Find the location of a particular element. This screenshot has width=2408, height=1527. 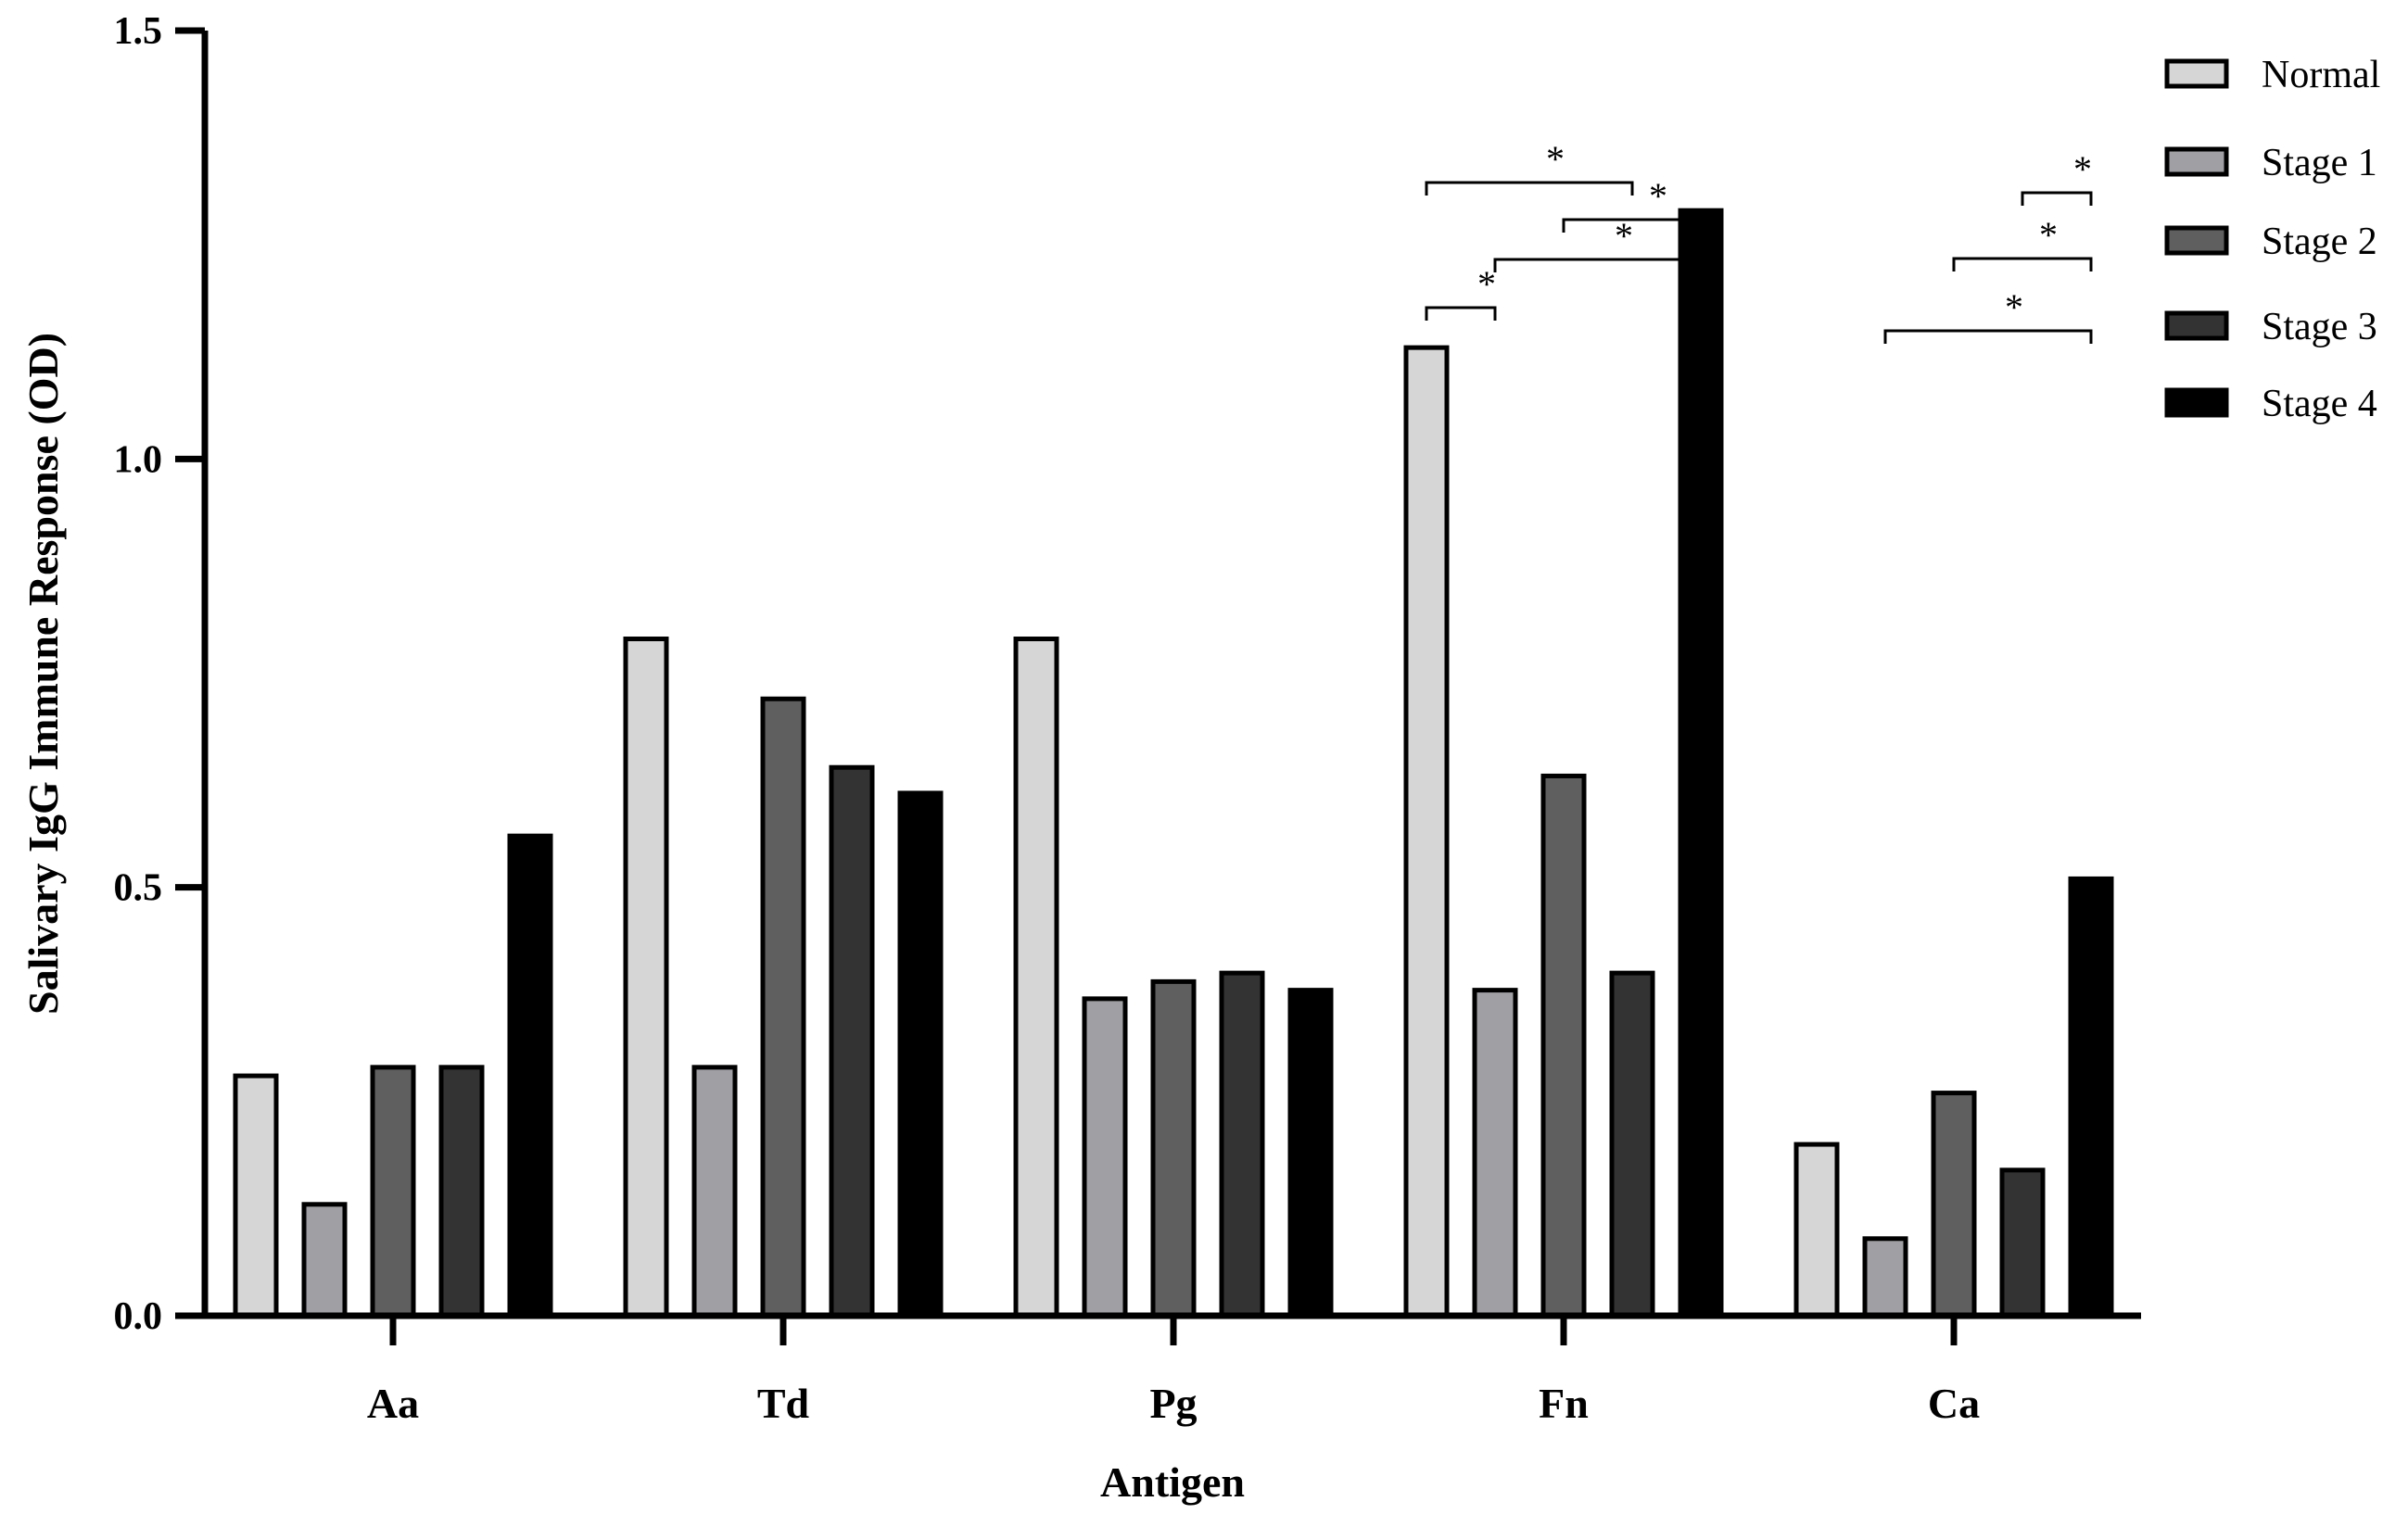

significance-layer: * * * * * * * is located at coordinates (1759, 241).